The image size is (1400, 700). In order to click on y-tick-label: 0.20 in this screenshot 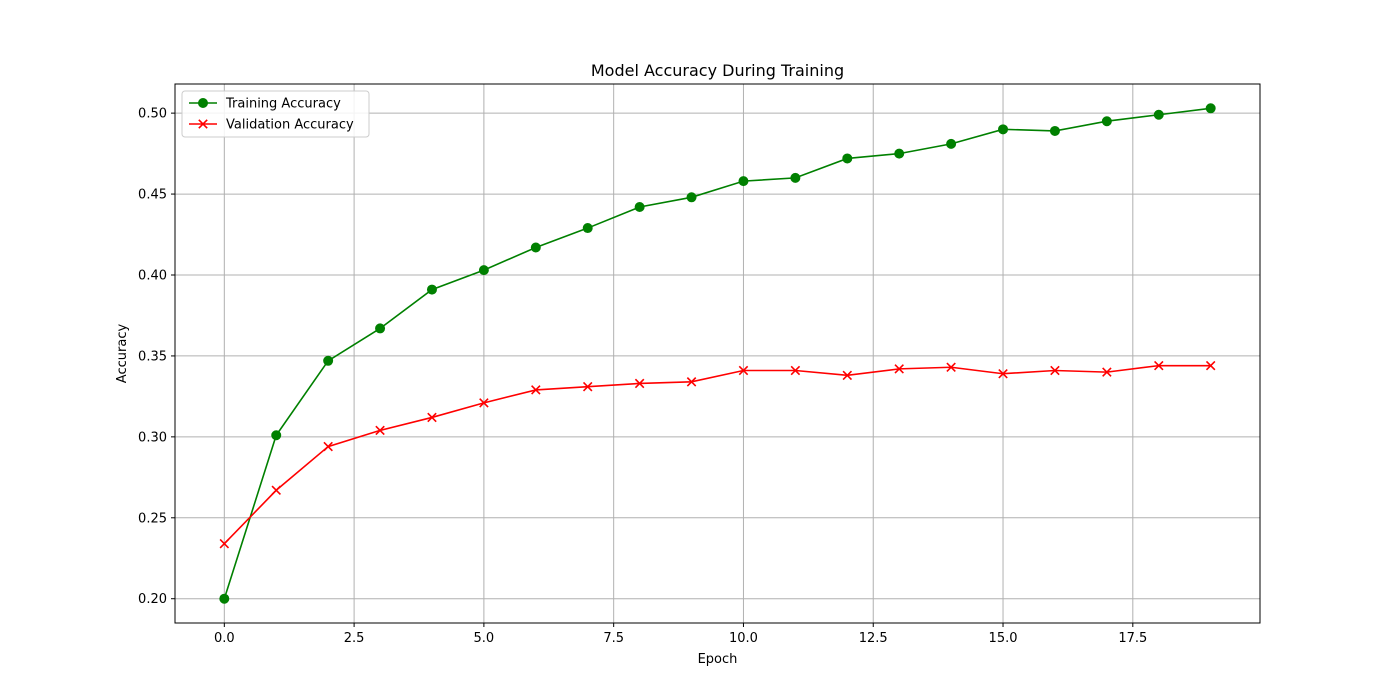, I will do `click(152, 599)`.